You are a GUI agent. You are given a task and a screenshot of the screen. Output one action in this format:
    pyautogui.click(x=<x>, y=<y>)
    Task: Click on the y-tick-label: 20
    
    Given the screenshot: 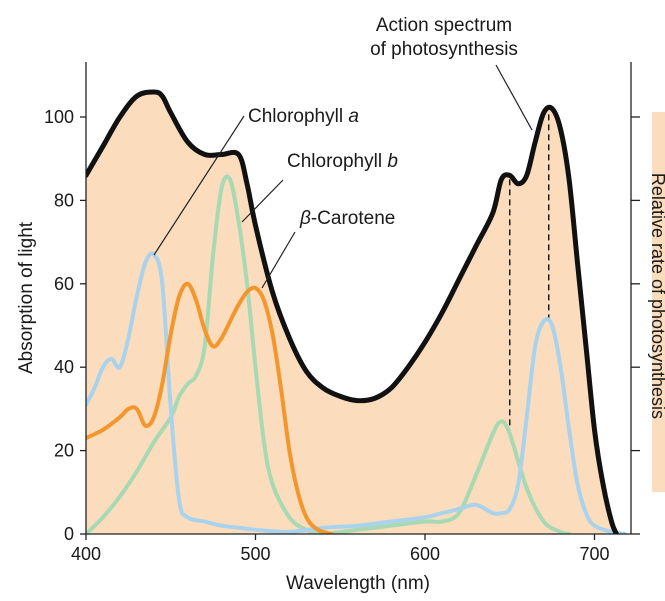 What is the action you would take?
    pyautogui.click(x=64, y=451)
    